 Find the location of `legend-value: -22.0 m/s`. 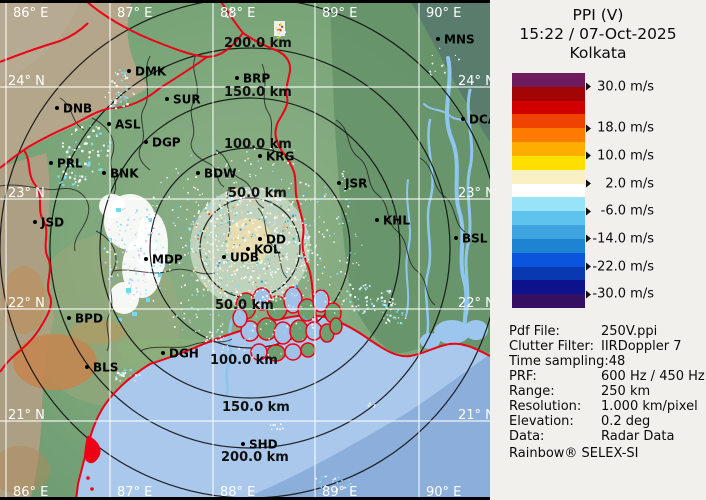

legend-value: -22.0 m/s is located at coordinates (623, 267).